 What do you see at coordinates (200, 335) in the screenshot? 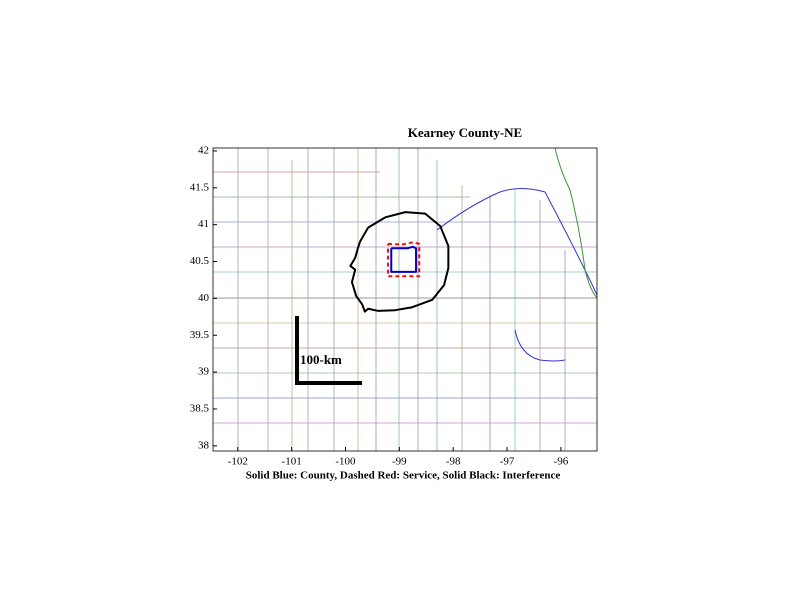
I see `y-tick-label: 39.5` at bounding box center [200, 335].